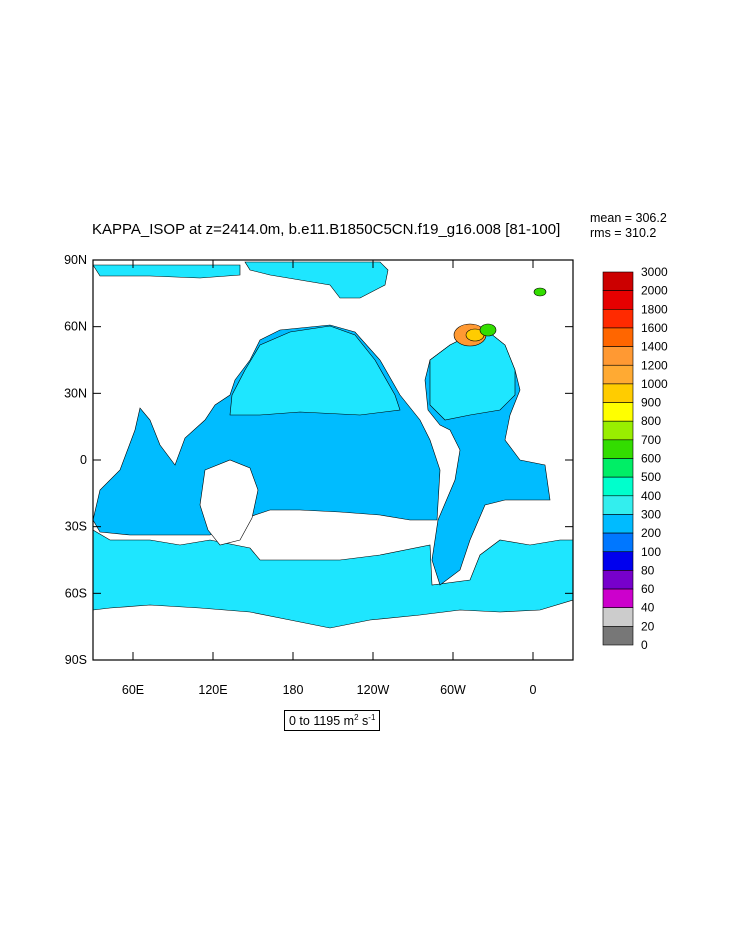 The height and width of the screenshot is (945, 733). What do you see at coordinates (654, 272) in the screenshot?
I see `colorbar-label: 3000` at bounding box center [654, 272].